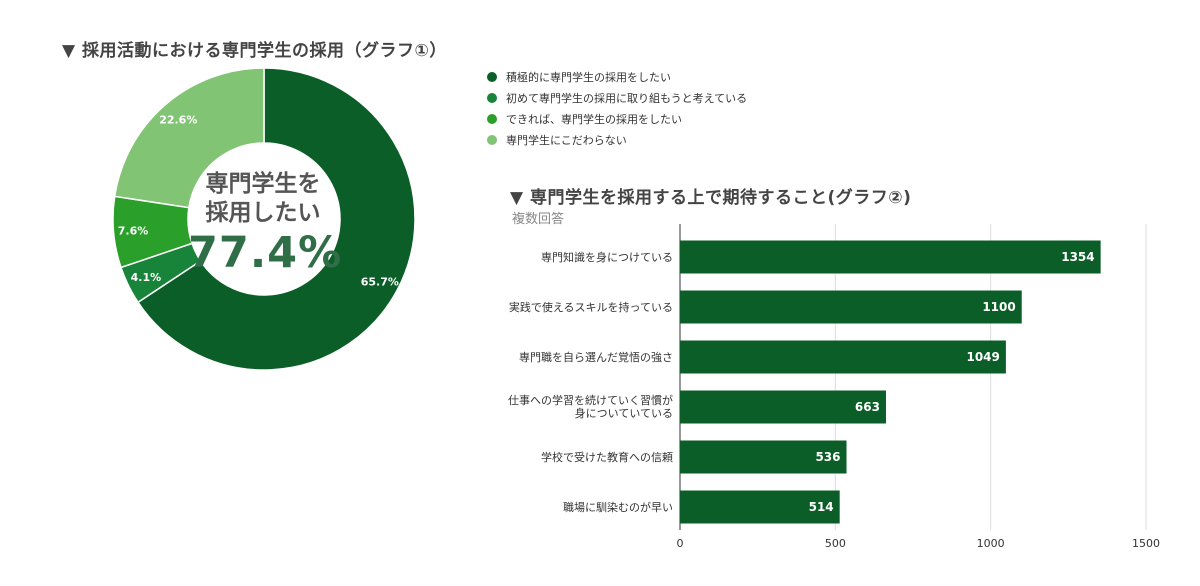 This screenshot has width=1200, height=586. What do you see at coordinates (607, 257) in the screenshot?
I see `bar-category-label: 専門知識を身につけている` at bounding box center [607, 257].